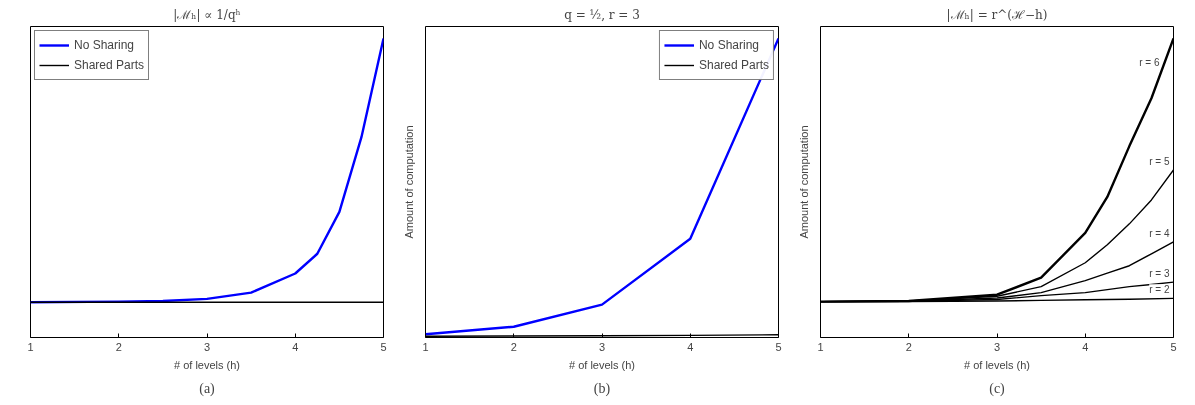 The height and width of the screenshot is (405, 1195). Describe the element at coordinates (1159, 290) in the screenshot. I see `series-label: r = 2` at that location.